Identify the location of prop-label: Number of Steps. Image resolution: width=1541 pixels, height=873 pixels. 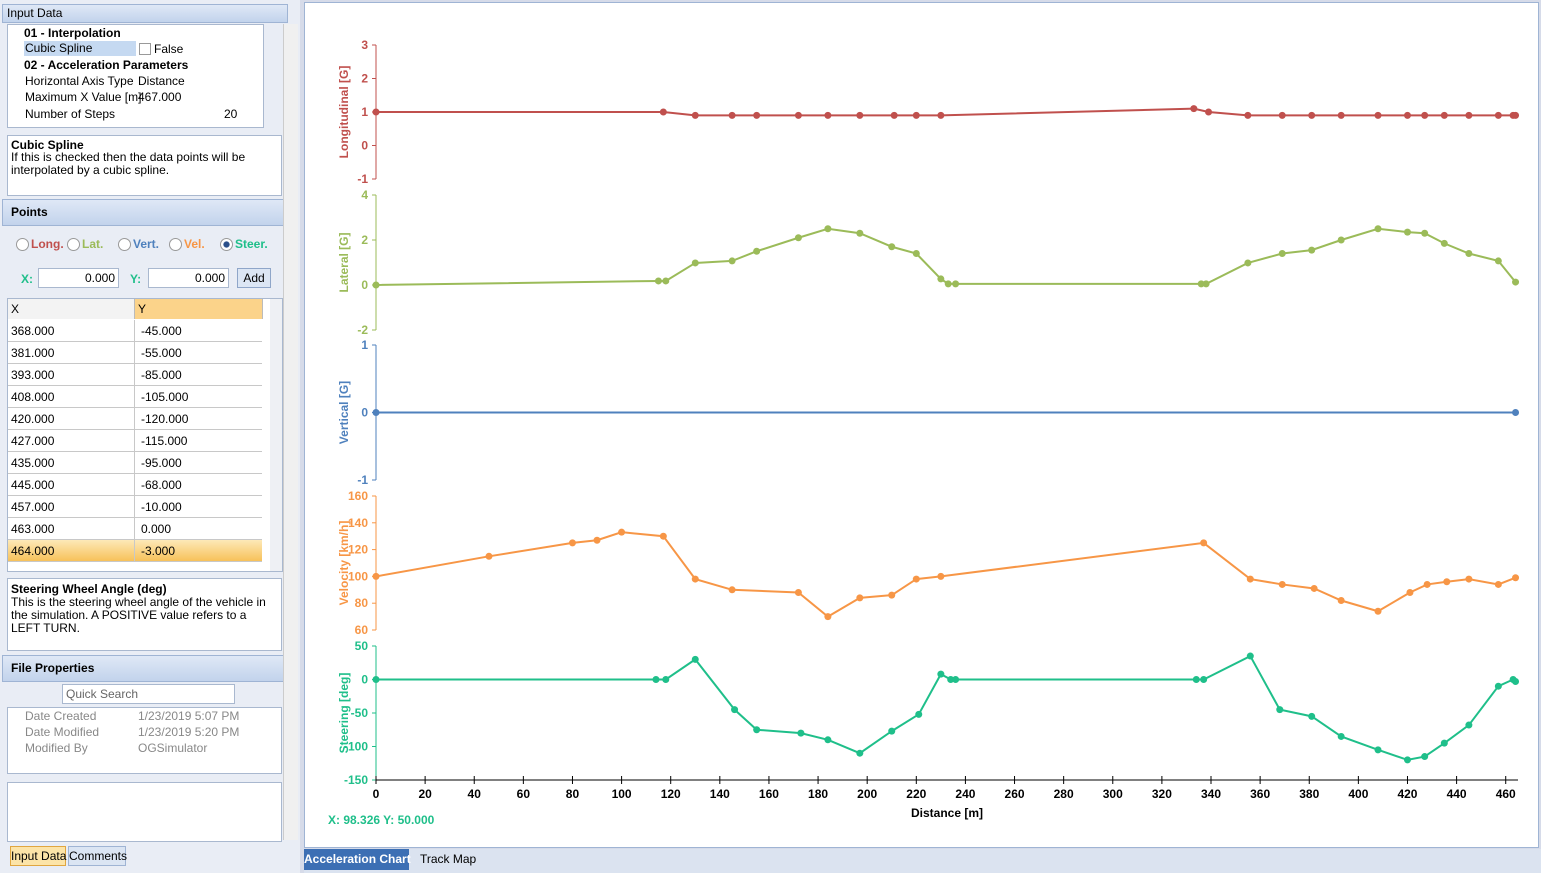
(70, 114).